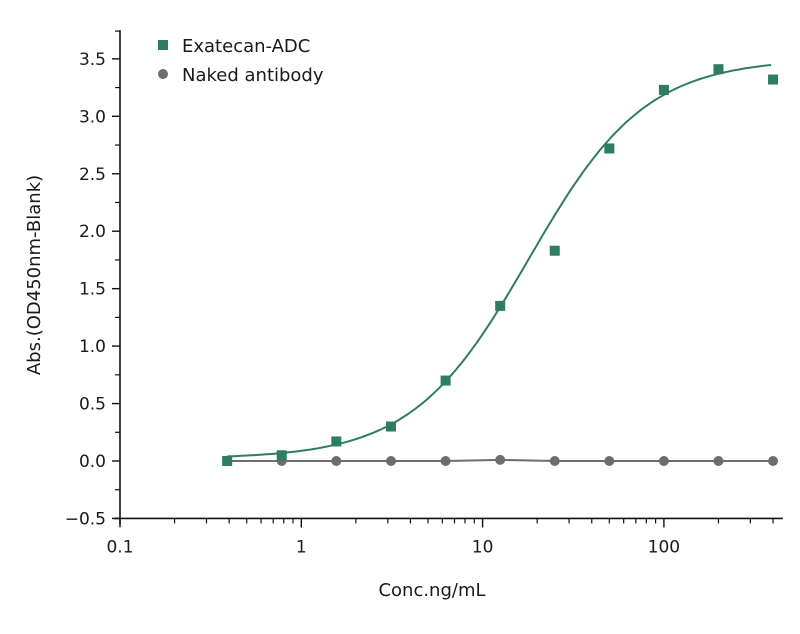 The width and height of the screenshot is (800, 634). Describe the element at coordinates (92, 405) in the screenshot. I see `y-tick-label: 0.5` at that location.